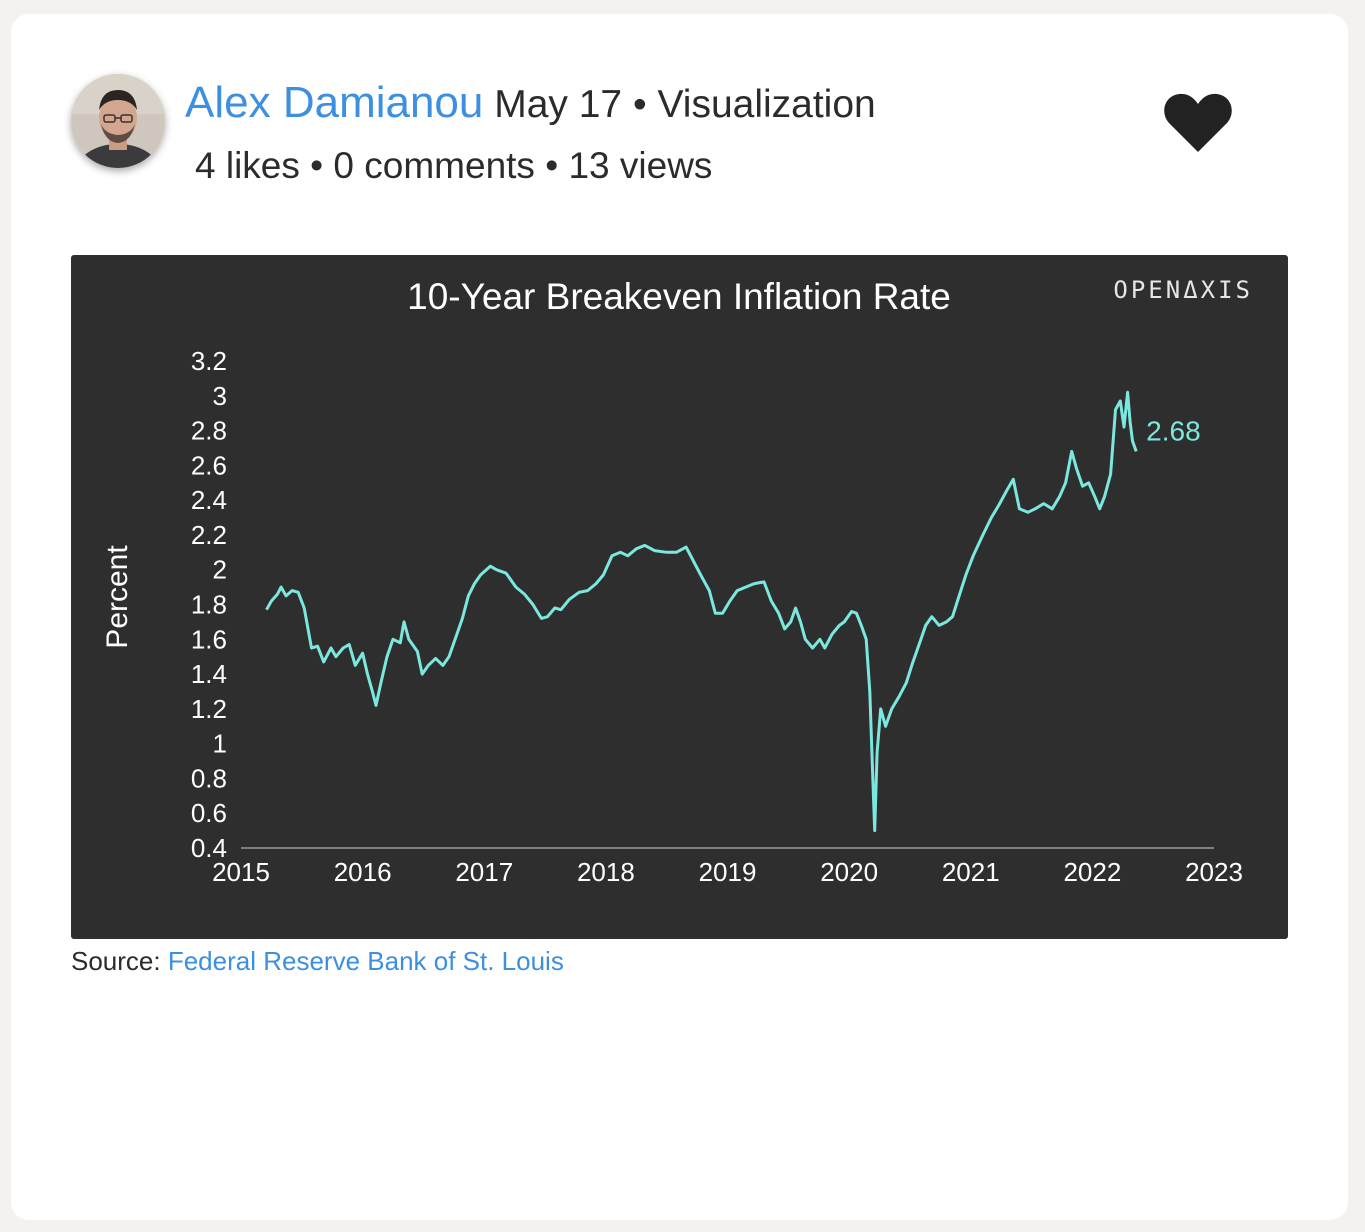 Image resolution: width=1365 pixels, height=1232 pixels. Describe the element at coordinates (117, 597) in the screenshot. I see `y-axis-label: Percent` at that location.